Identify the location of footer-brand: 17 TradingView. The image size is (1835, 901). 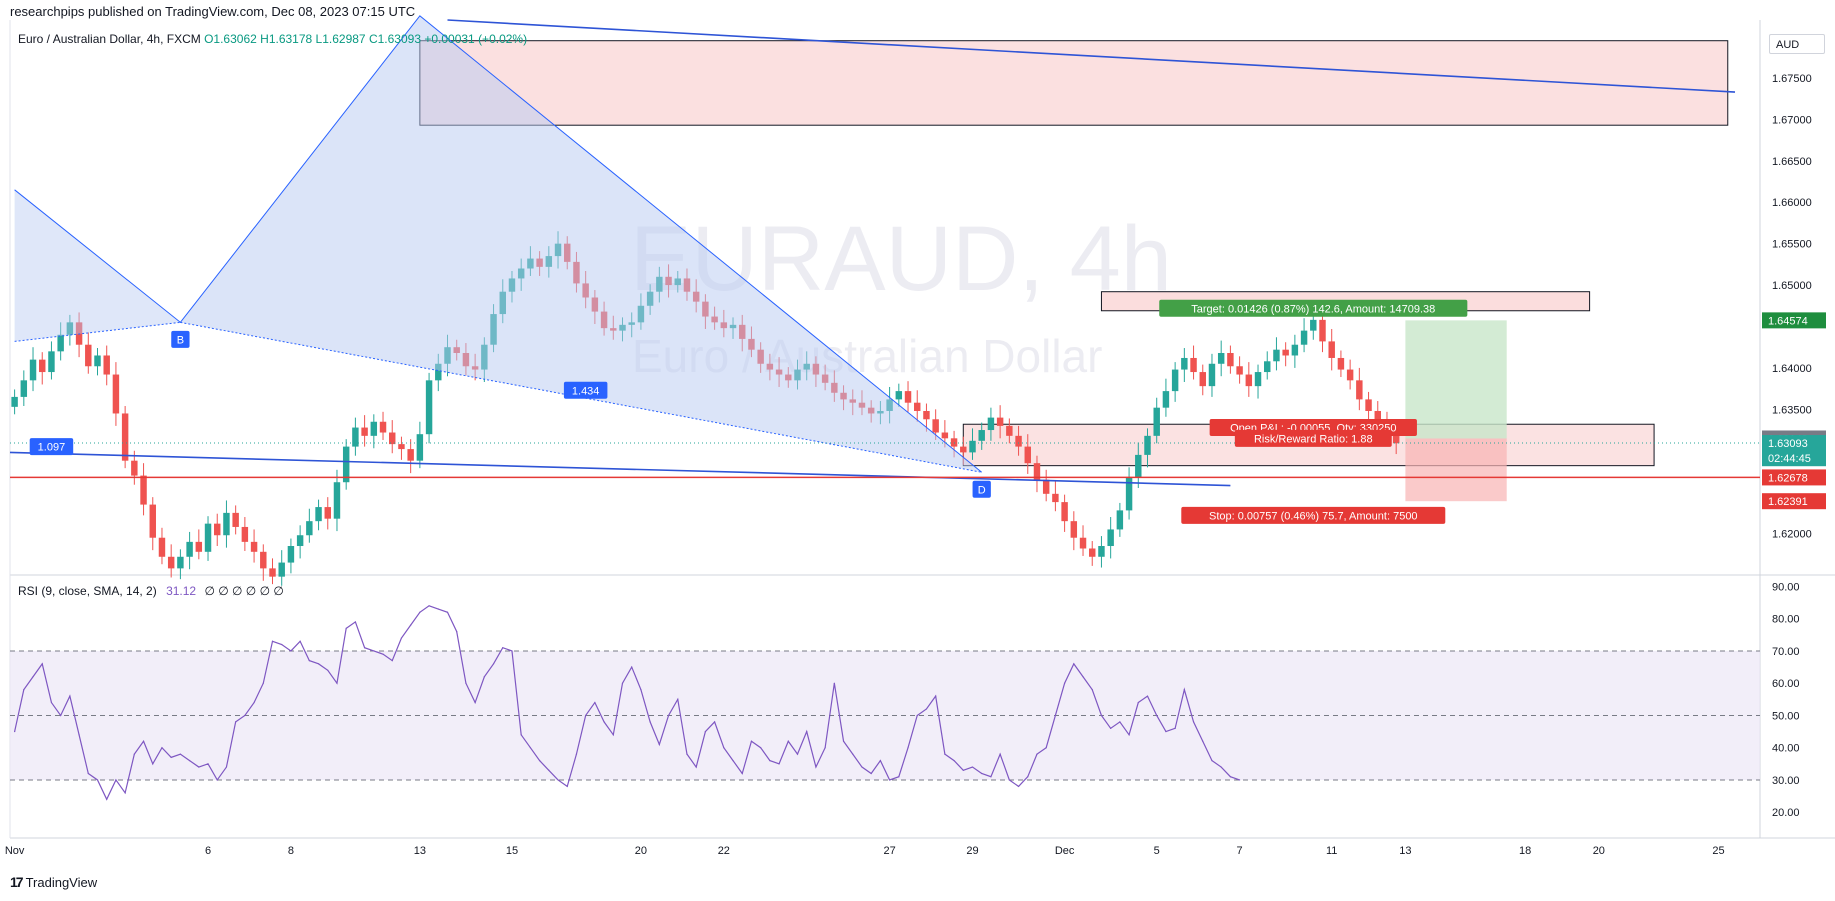
(53, 882).